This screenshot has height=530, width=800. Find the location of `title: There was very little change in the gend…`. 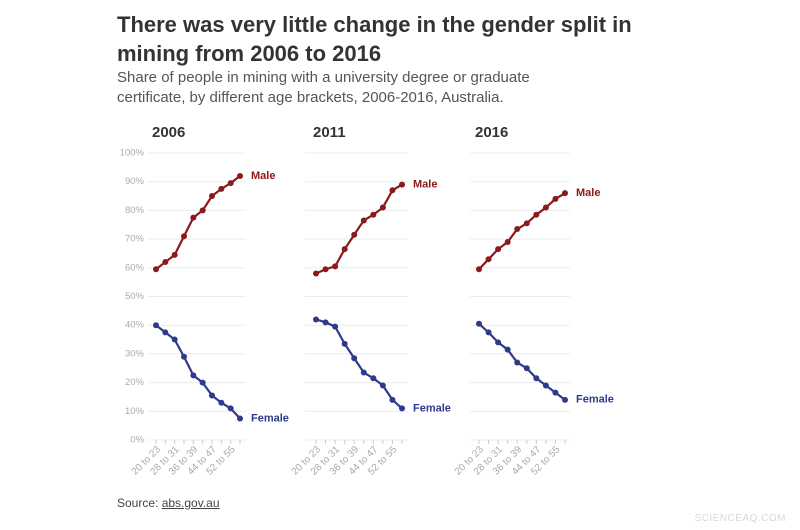

title: There was very little change in the gend… is located at coordinates (374, 39).